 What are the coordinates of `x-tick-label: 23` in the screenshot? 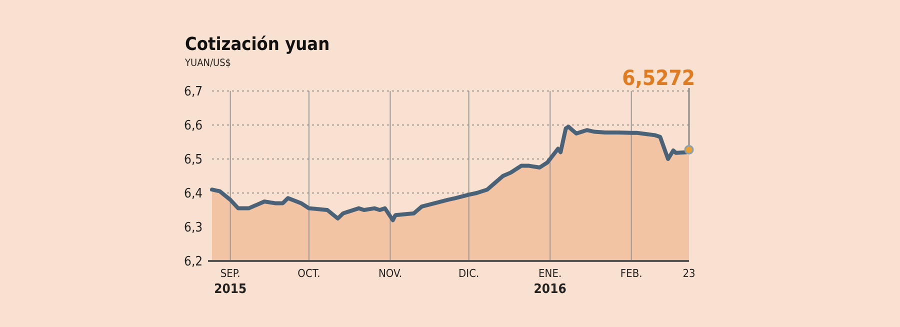 It's located at (689, 273).